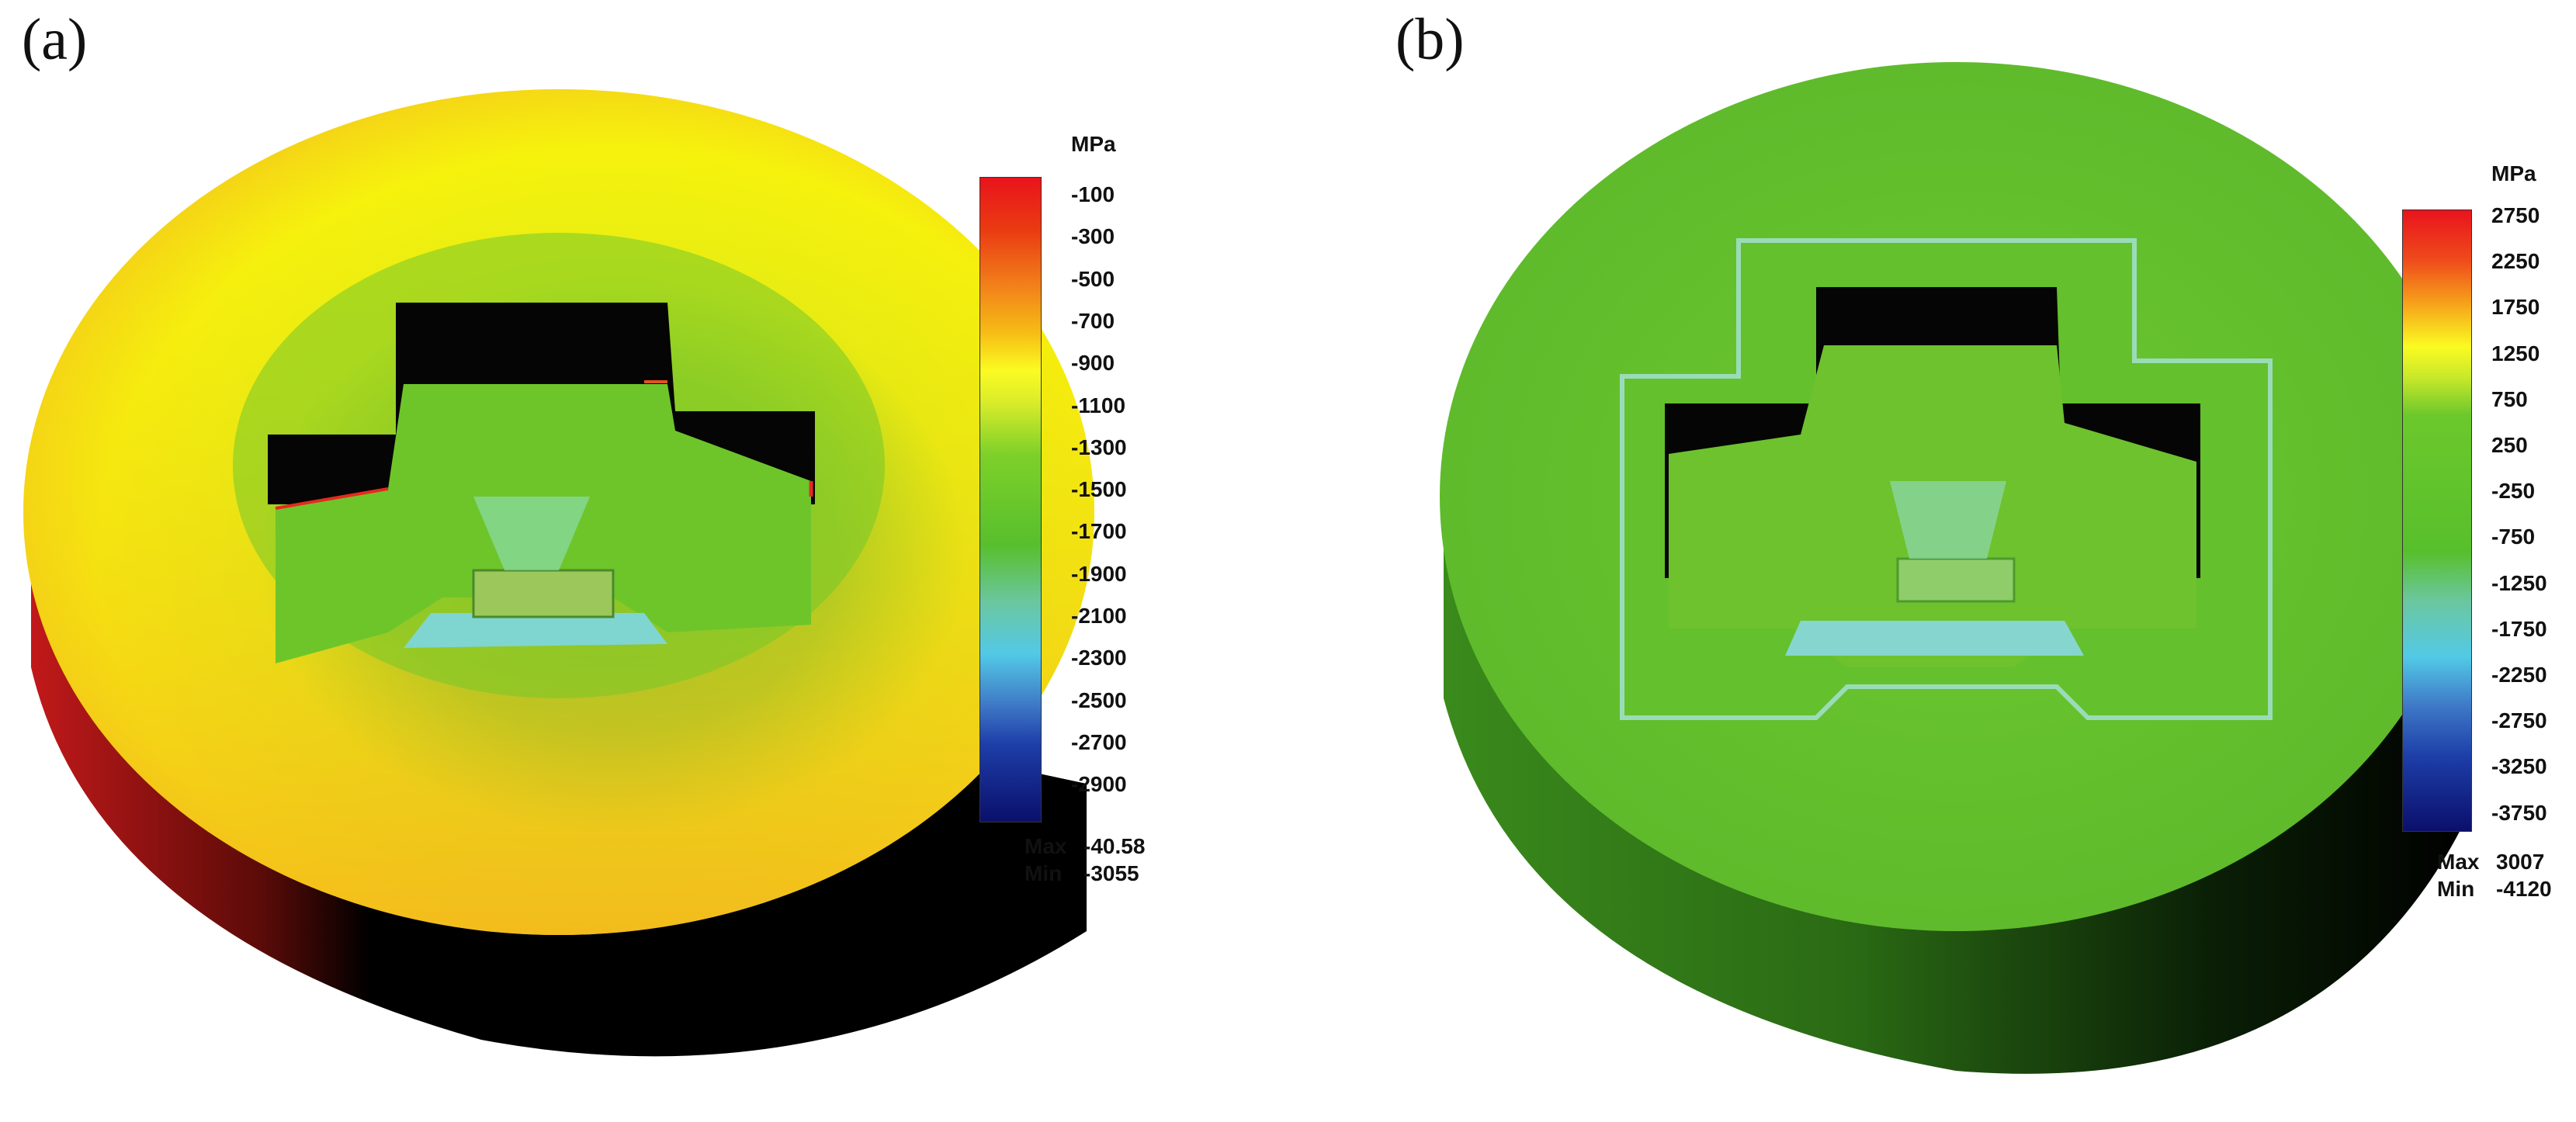  Describe the element at coordinates (1085, 846) in the screenshot. I see `legend-a-max: Max -40.58` at that location.